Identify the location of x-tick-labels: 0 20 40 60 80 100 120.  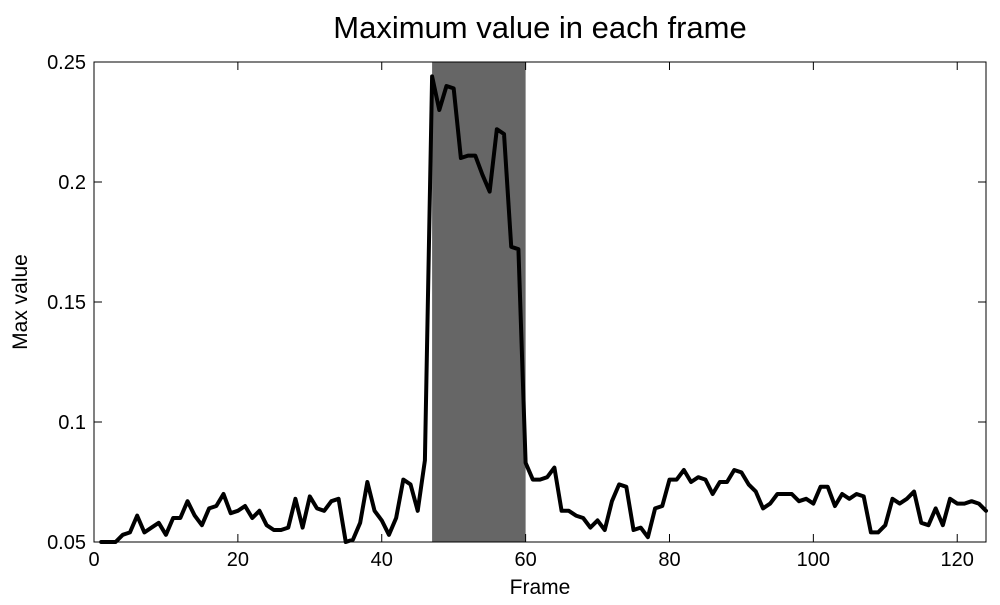
(530, 560).